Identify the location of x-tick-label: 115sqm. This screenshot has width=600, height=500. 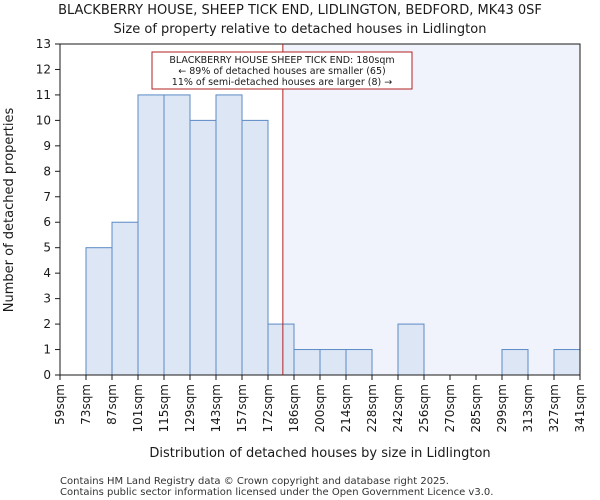
(164, 408).